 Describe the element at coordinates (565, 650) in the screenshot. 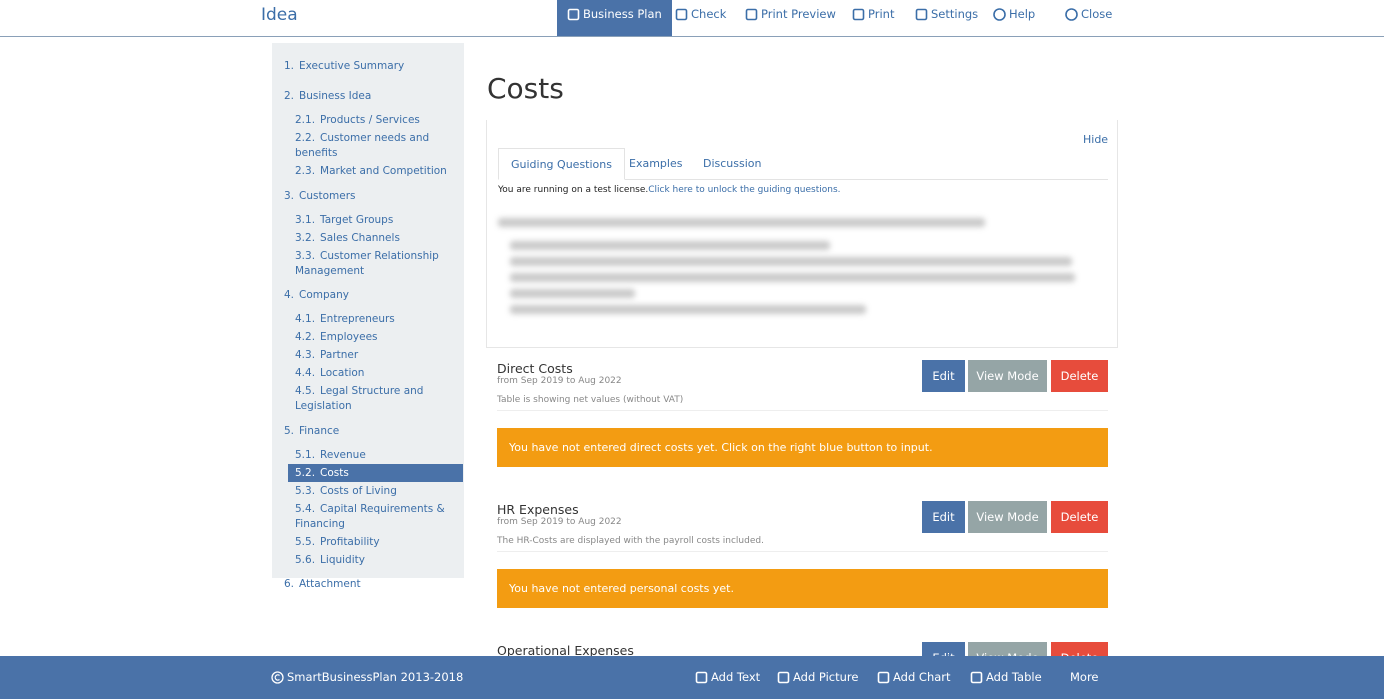

I see `section-title: Operational Expenses` at that location.